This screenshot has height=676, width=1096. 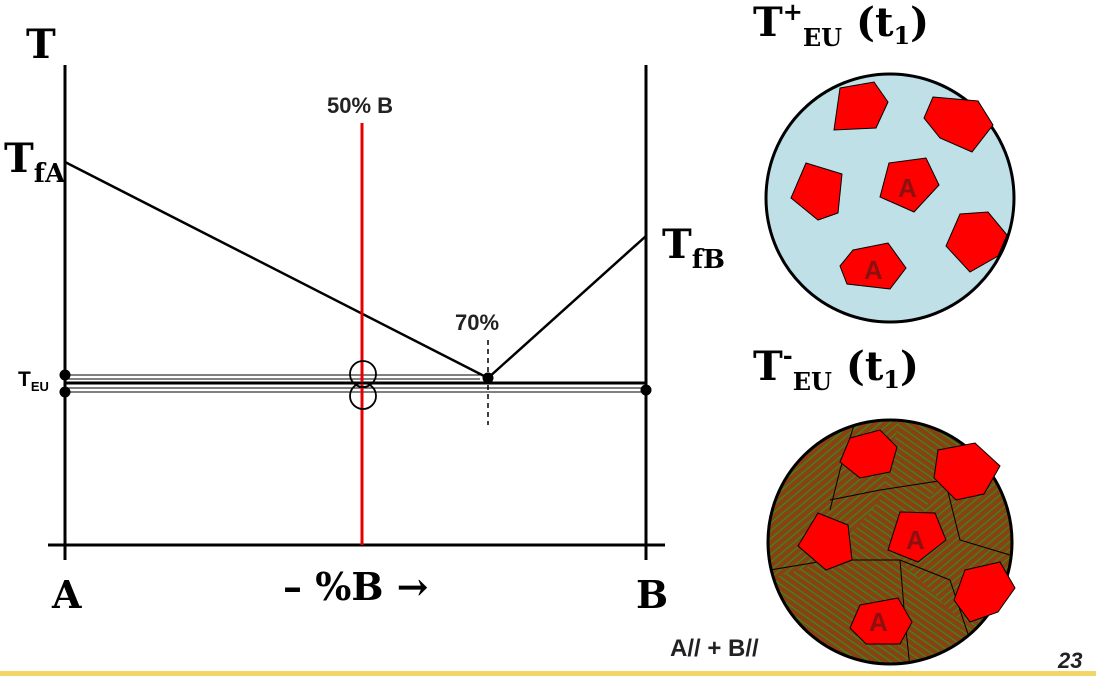 I want to click on label-TfA: TfA, so click(x=35, y=162).